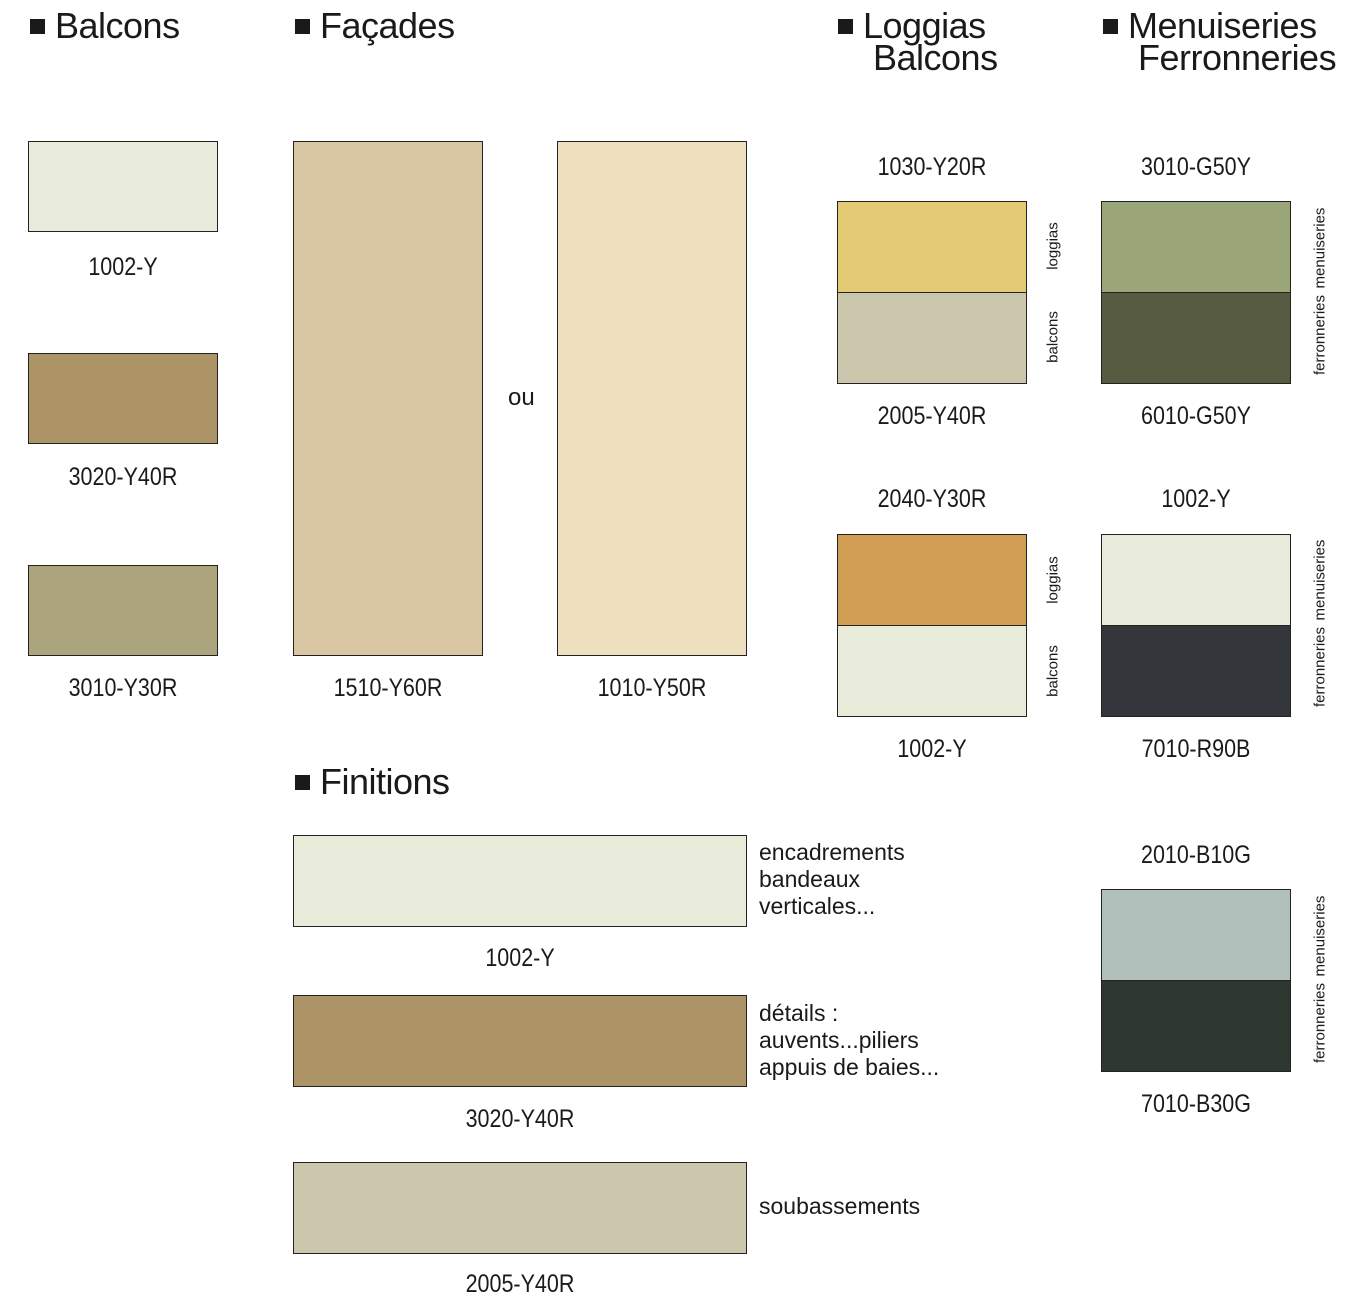 The height and width of the screenshot is (1300, 1369). Describe the element at coordinates (1196, 1104) in the screenshot. I see `menuiseries-3-bottom-code: 7010-B30G` at that location.